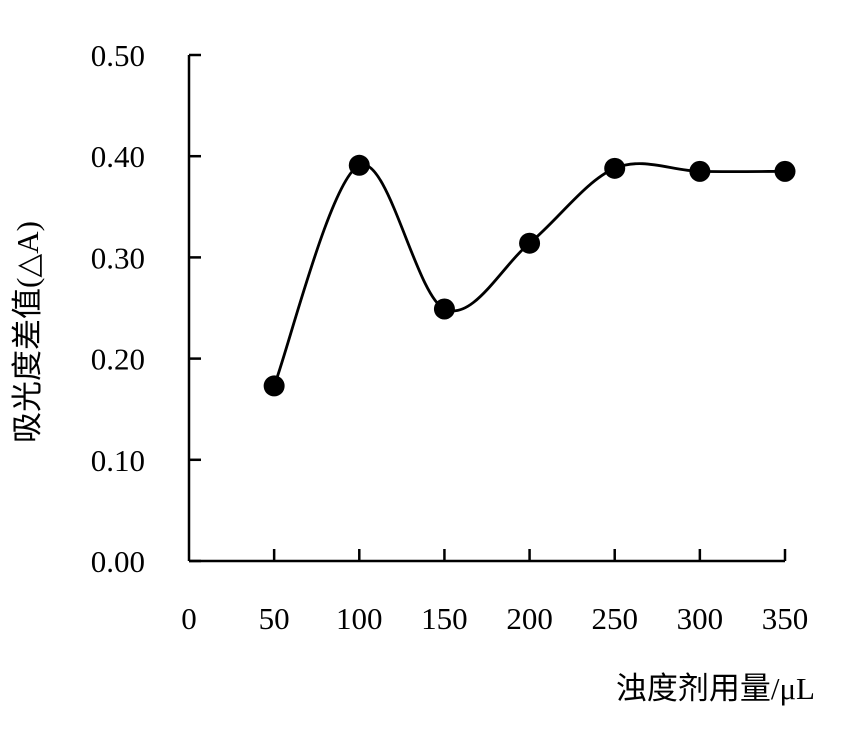 The image size is (852, 735). Describe the element at coordinates (118, 156) in the screenshot. I see `y-tick-label: 0.40` at that location.